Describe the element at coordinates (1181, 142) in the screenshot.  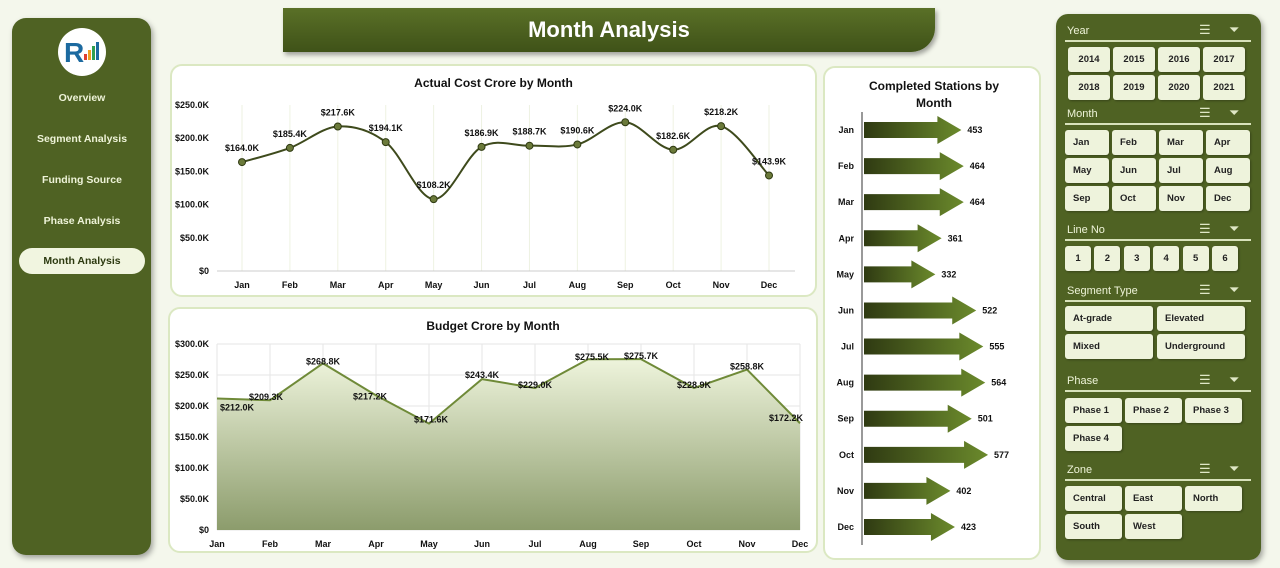
I see `month-option-mar: Mar` at that location.